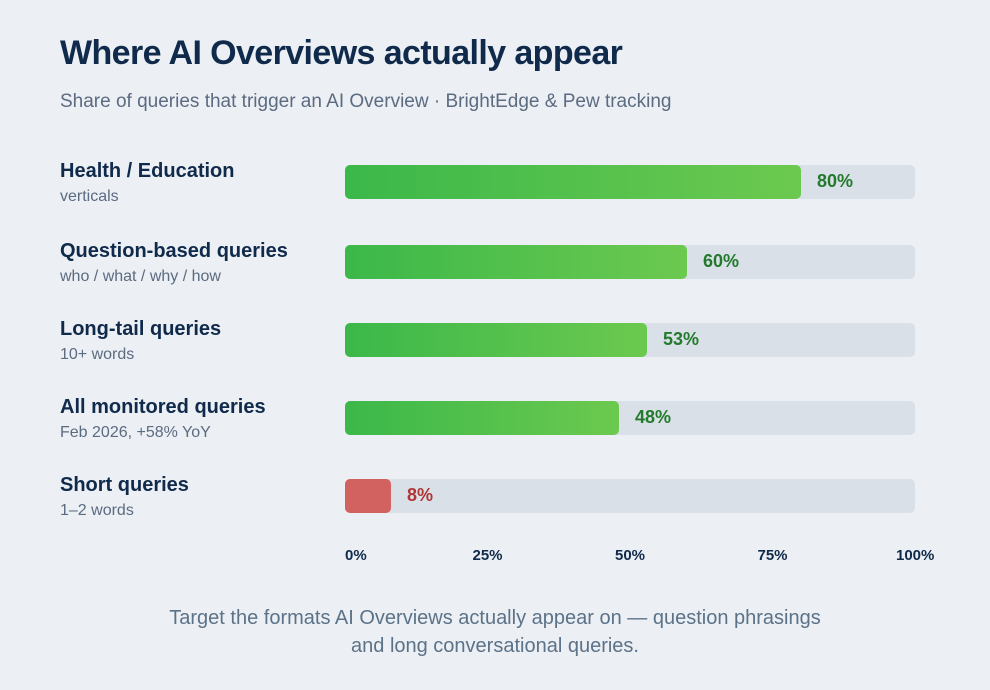 The image size is (990, 690). What do you see at coordinates (835, 181) in the screenshot?
I see `bar-value-label: 80%` at bounding box center [835, 181].